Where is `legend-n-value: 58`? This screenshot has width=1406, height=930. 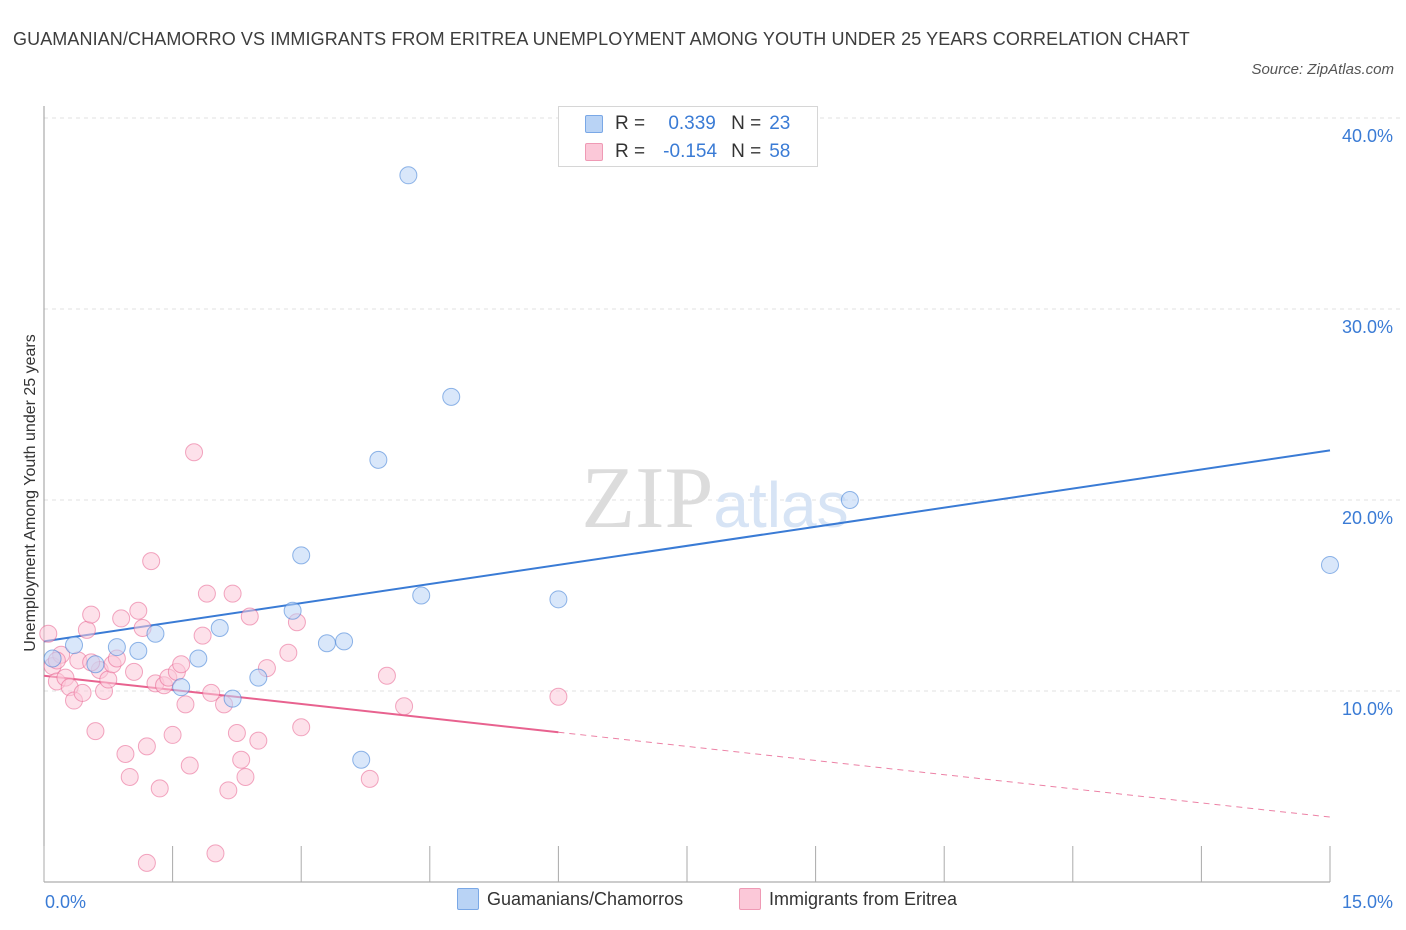
legend-n-value: 58 is located at coordinates (780, 151).